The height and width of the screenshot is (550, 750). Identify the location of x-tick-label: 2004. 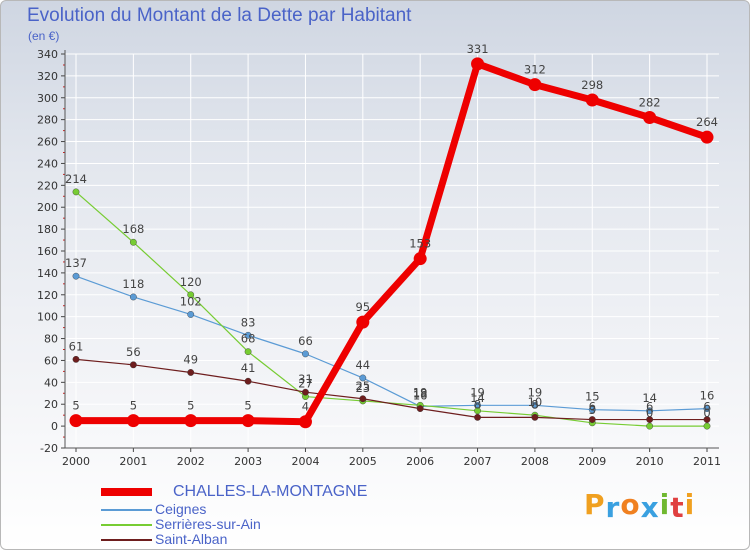
(305, 461).